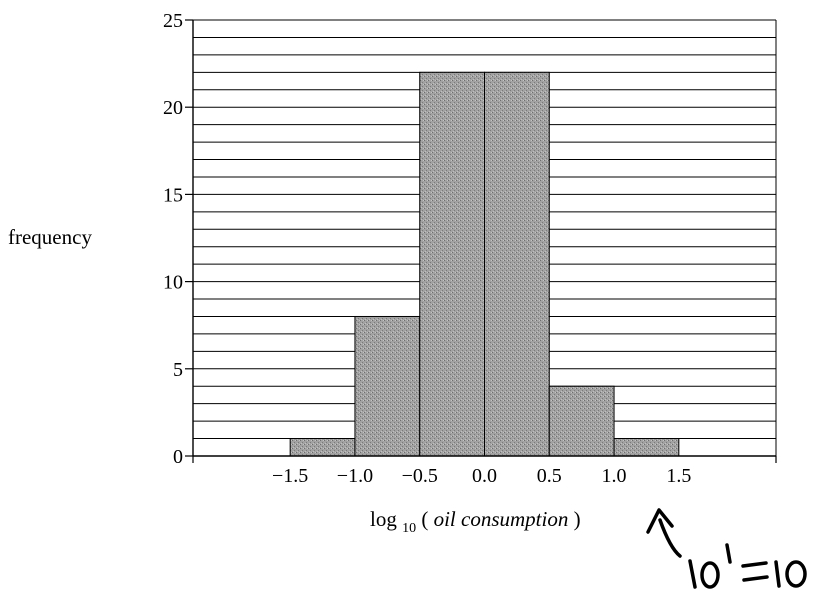  I want to click on annotation-arrow-shaft, so click(670, 538).